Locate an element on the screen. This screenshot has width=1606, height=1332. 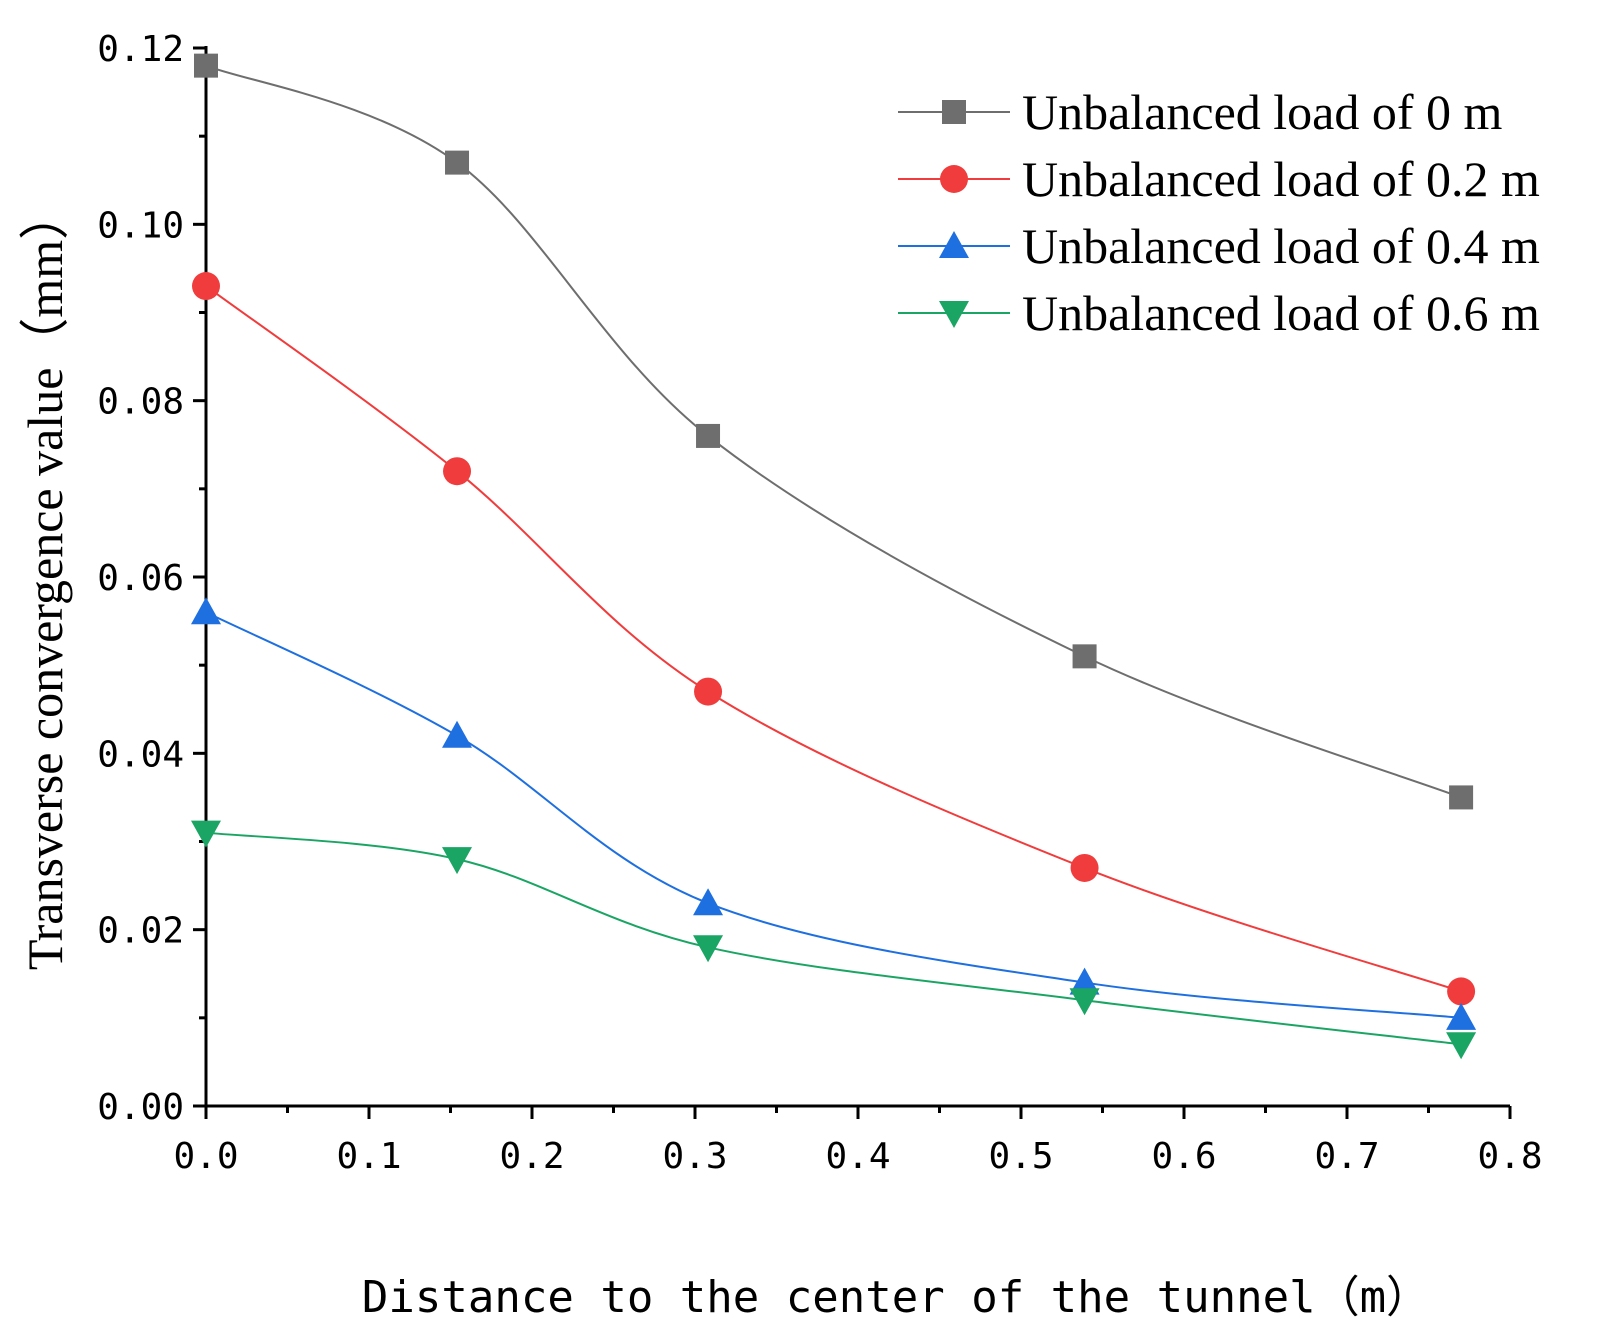
y-tick-label: 0.12 is located at coordinates (140, 49).